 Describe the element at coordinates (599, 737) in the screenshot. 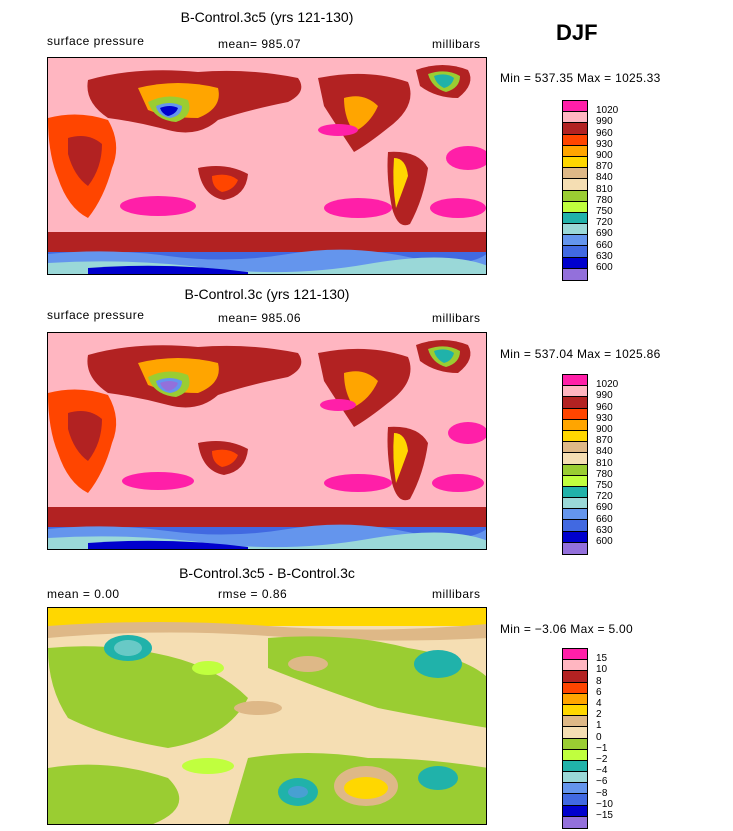

I see `colorbar-level-label: 0` at that location.